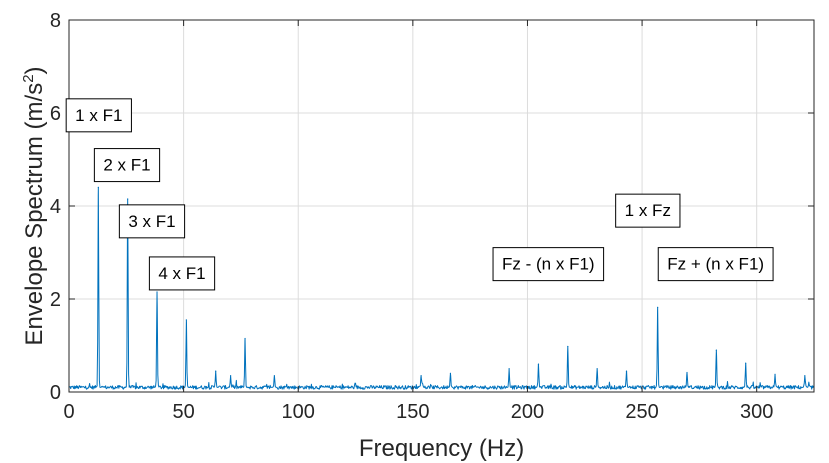 The height and width of the screenshot is (463, 829). I want to click on annotation-5: Fz - (n x F1), so click(548, 264).